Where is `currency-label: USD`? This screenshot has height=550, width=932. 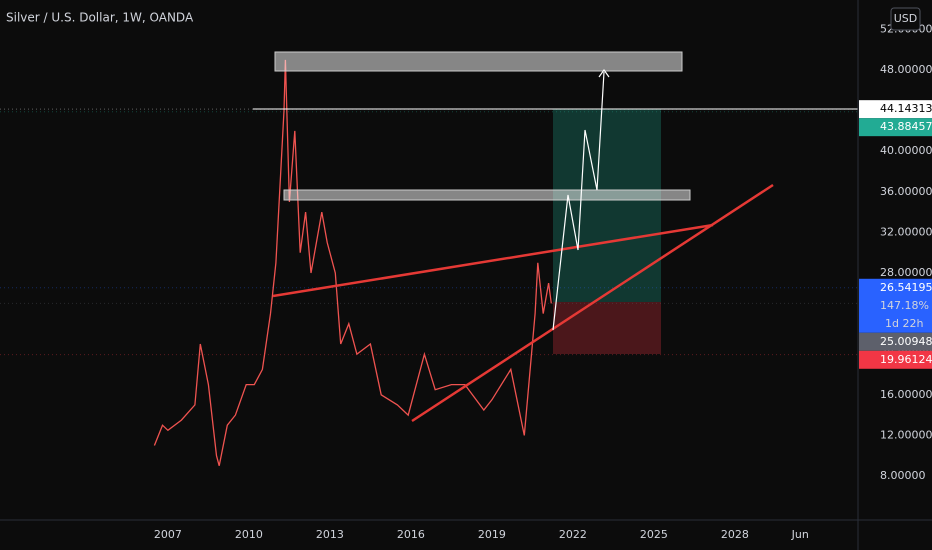 currency-label: USD is located at coordinates (906, 18).